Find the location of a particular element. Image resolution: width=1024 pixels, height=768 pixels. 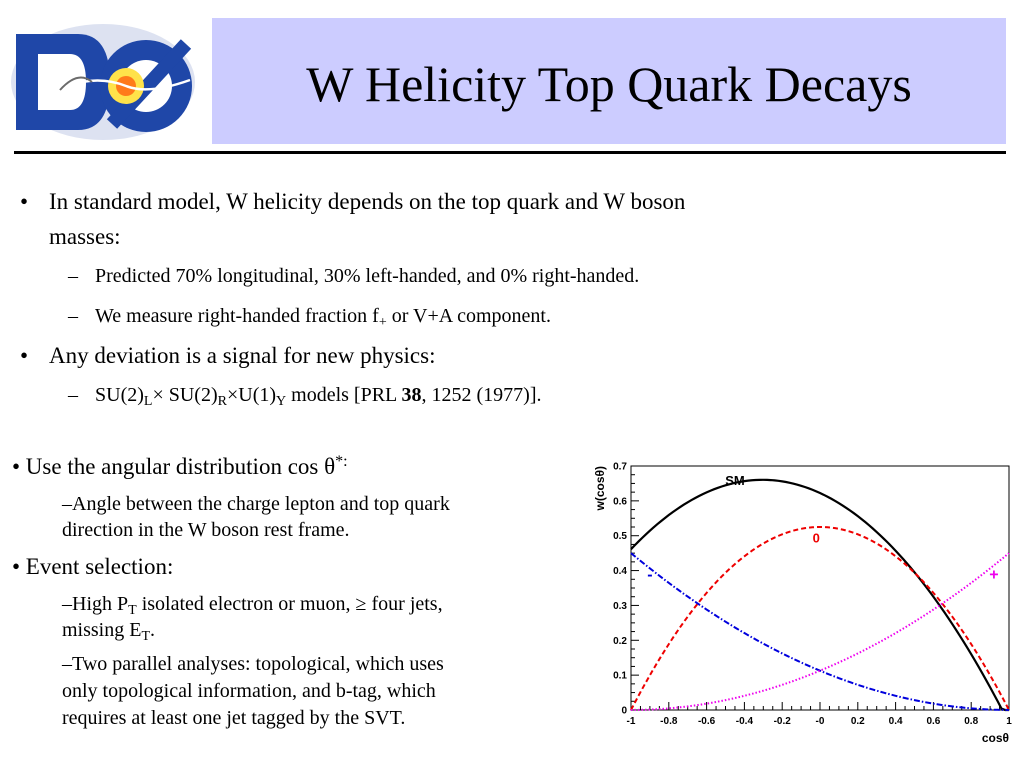

text-segment: × SU(2) is located at coordinates (185, 395).